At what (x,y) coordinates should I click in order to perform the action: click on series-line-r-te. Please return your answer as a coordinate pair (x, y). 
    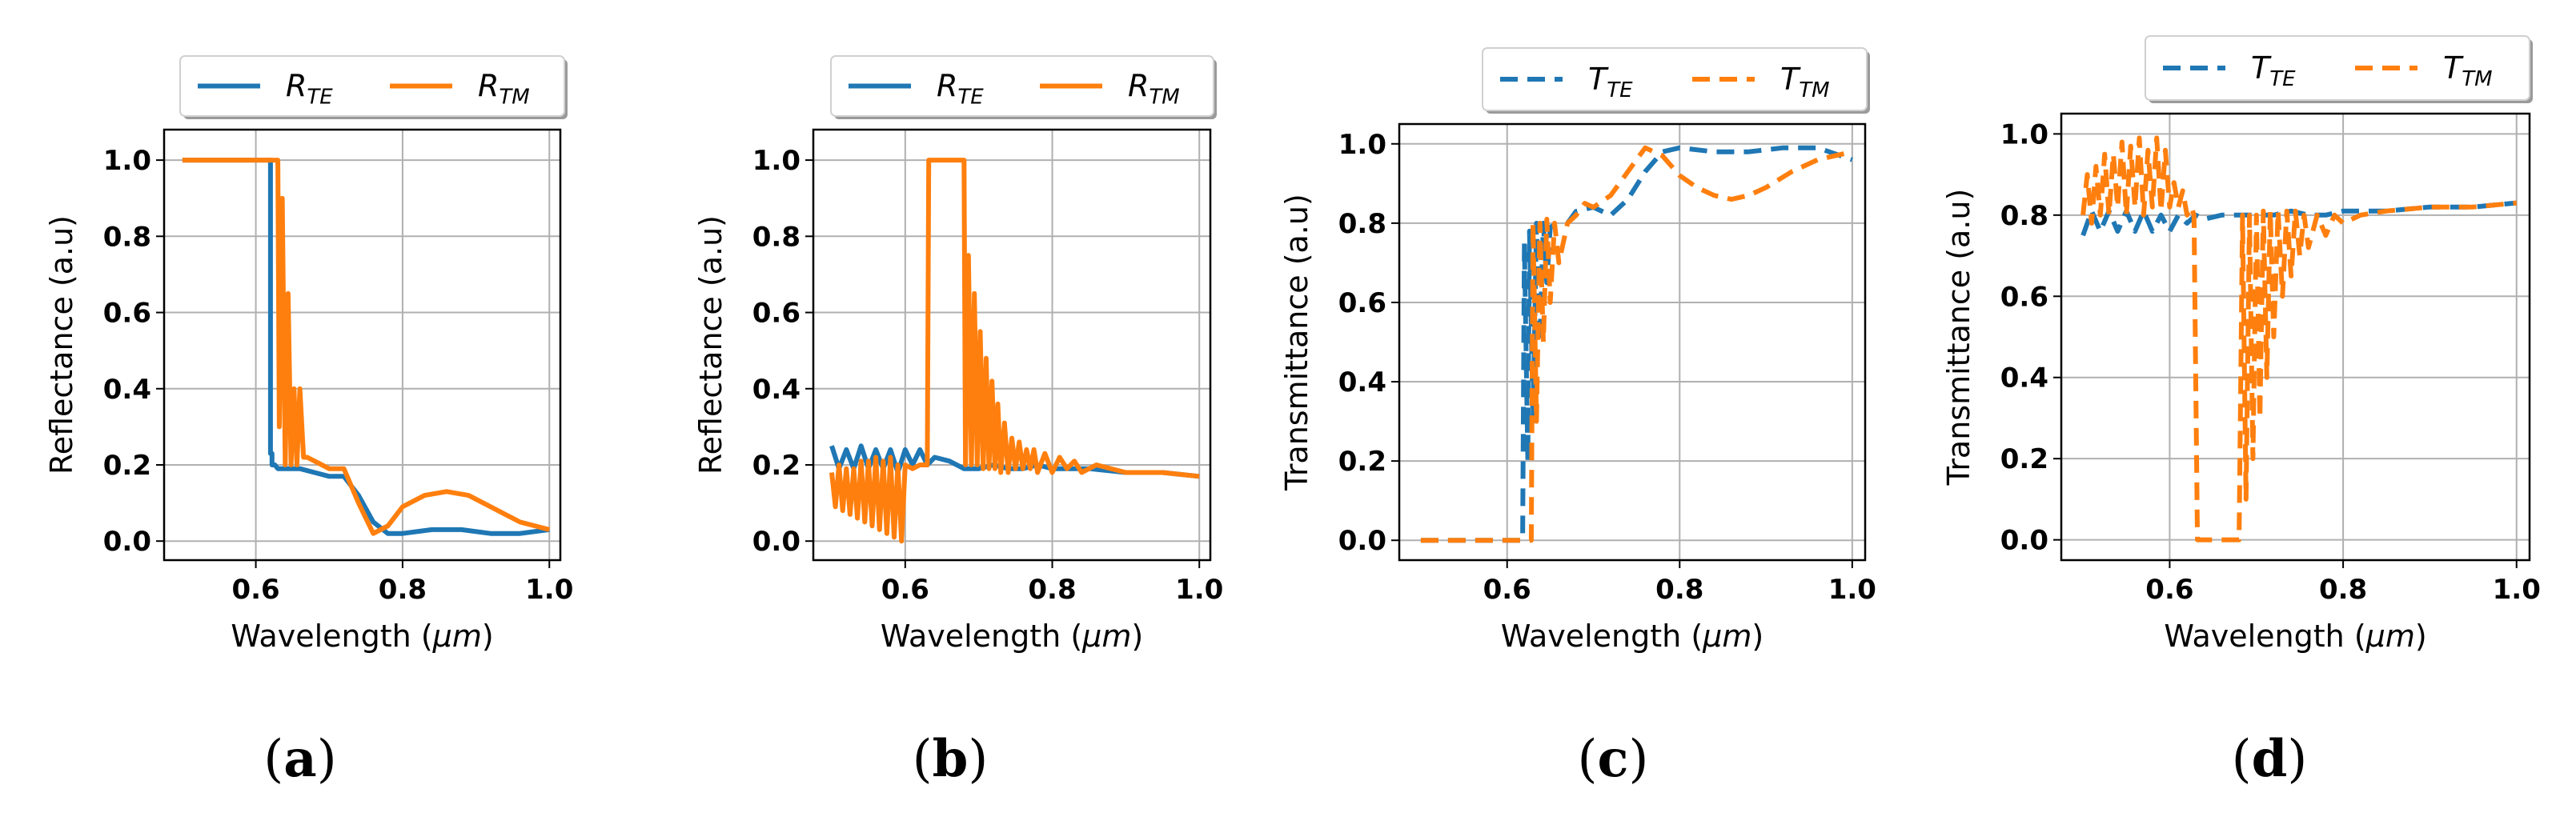
    Looking at the image, I should click on (366, 347).